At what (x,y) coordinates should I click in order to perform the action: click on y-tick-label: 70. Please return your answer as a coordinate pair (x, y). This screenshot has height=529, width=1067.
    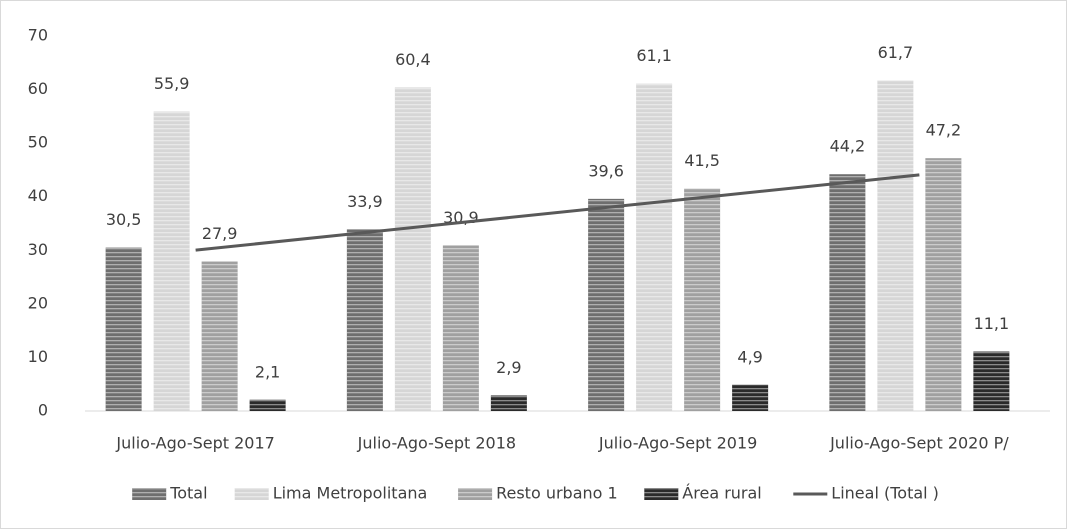
    Looking at the image, I should click on (38, 35).